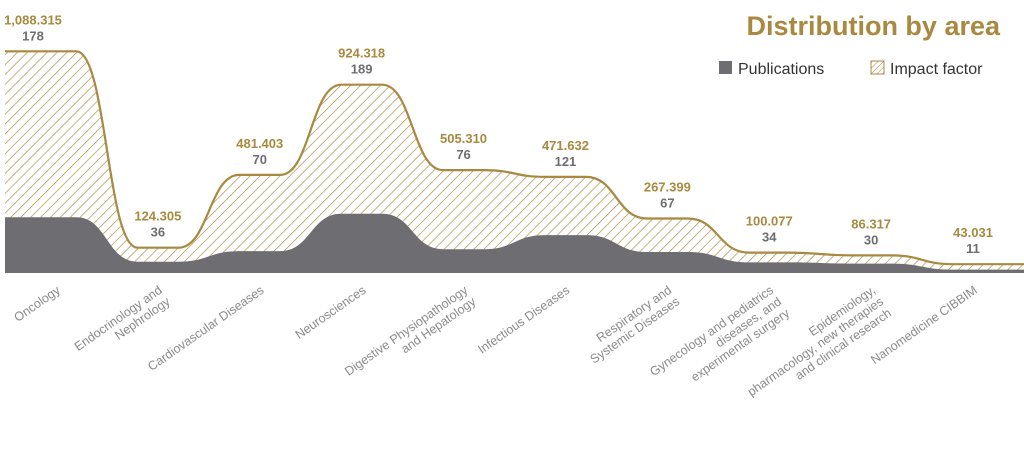  Describe the element at coordinates (37, 304) in the screenshot. I see `category-label: Oncology` at that location.